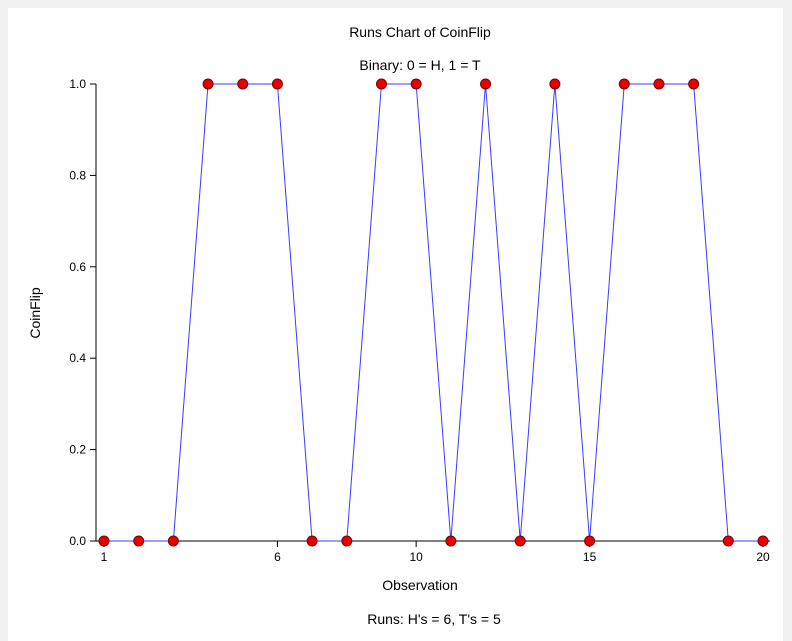 The height and width of the screenshot is (641, 792). What do you see at coordinates (419, 585) in the screenshot?
I see `x-axis-label: Observation` at bounding box center [419, 585].